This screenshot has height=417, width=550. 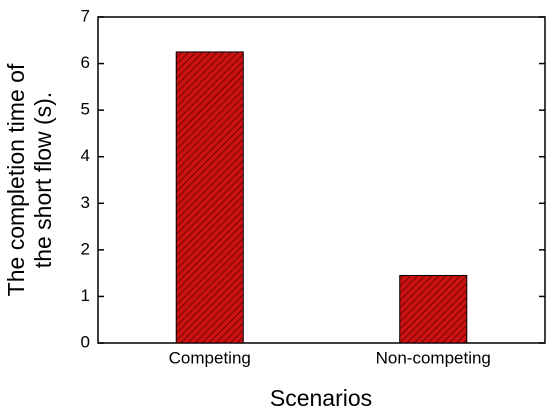 What do you see at coordinates (85, 202) in the screenshot?
I see `y-tick-label: 3` at bounding box center [85, 202].